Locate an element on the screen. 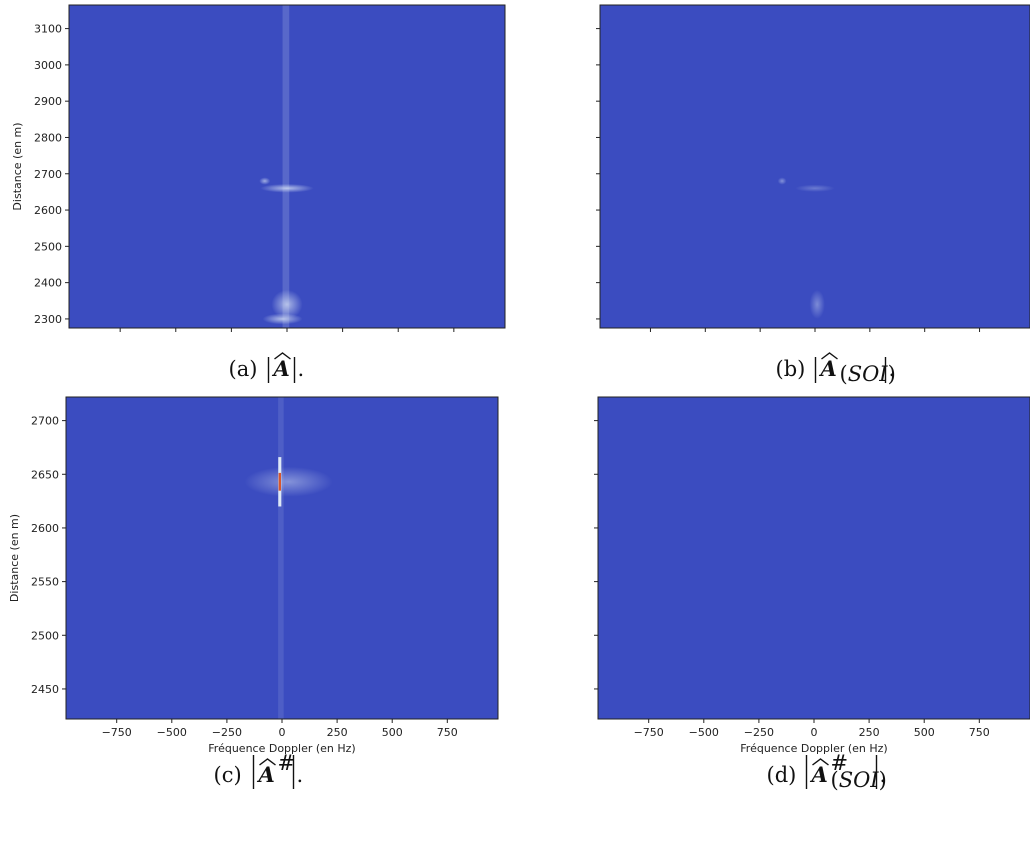  panel-caption: (b) A (SOI). is located at coordinates (836, 369).